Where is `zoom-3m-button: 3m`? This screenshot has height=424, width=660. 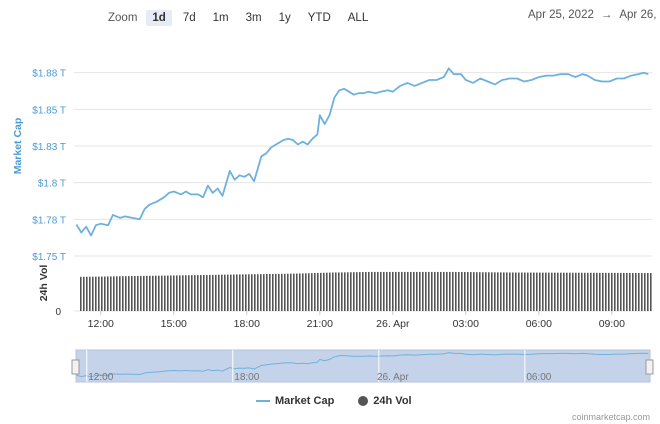 zoom-3m-button: 3m is located at coordinates (253, 18).